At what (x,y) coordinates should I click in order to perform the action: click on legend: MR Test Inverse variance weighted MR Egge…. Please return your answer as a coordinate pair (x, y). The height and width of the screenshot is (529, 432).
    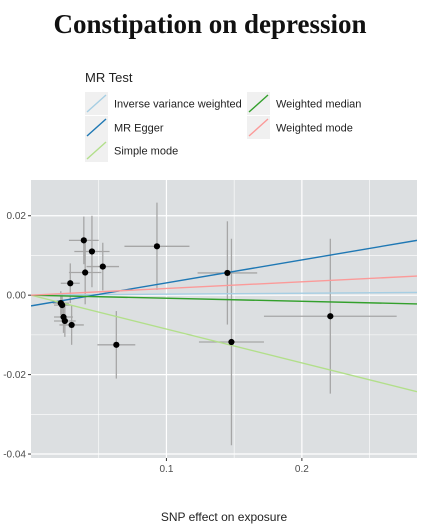
    Looking at the image, I should click on (223, 116).